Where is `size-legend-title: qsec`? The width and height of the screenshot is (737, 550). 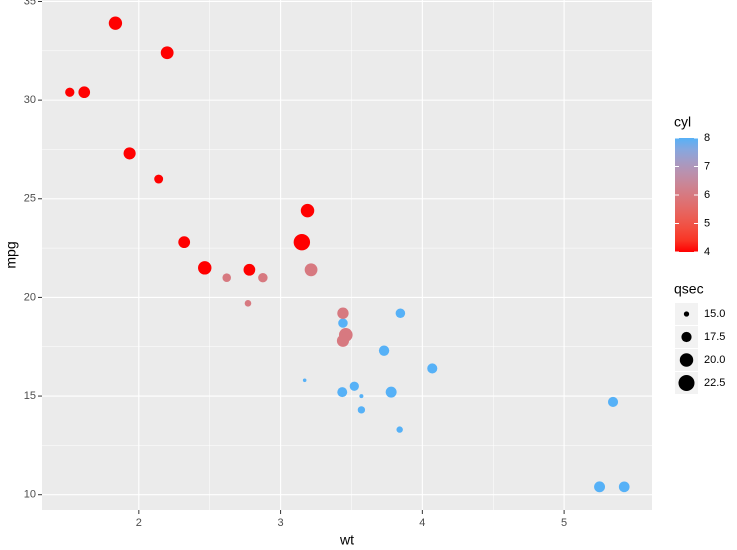
size-legend-title: qsec is located at coordinates (689, 289).